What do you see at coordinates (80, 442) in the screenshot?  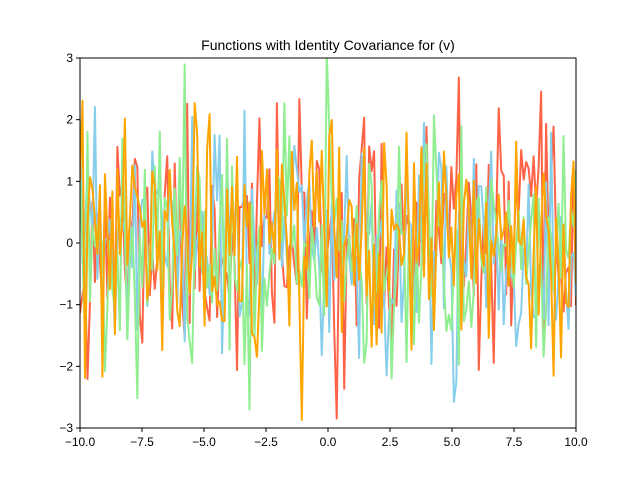 I see `x-tick-label: −10.0` at bounding box center [80, 442].